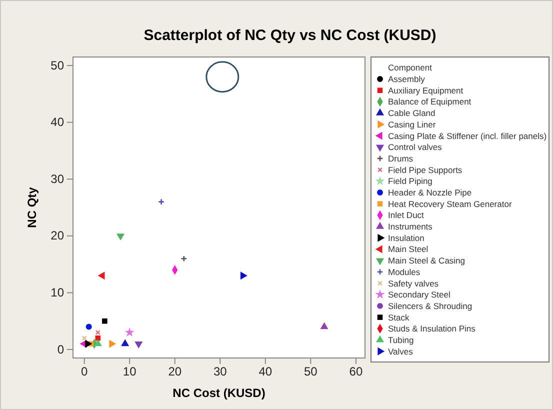 Image resolution: width=553 pixels, height=410 pixels. I want to click on legend-label: Secondary Steel, so click(419, 295).